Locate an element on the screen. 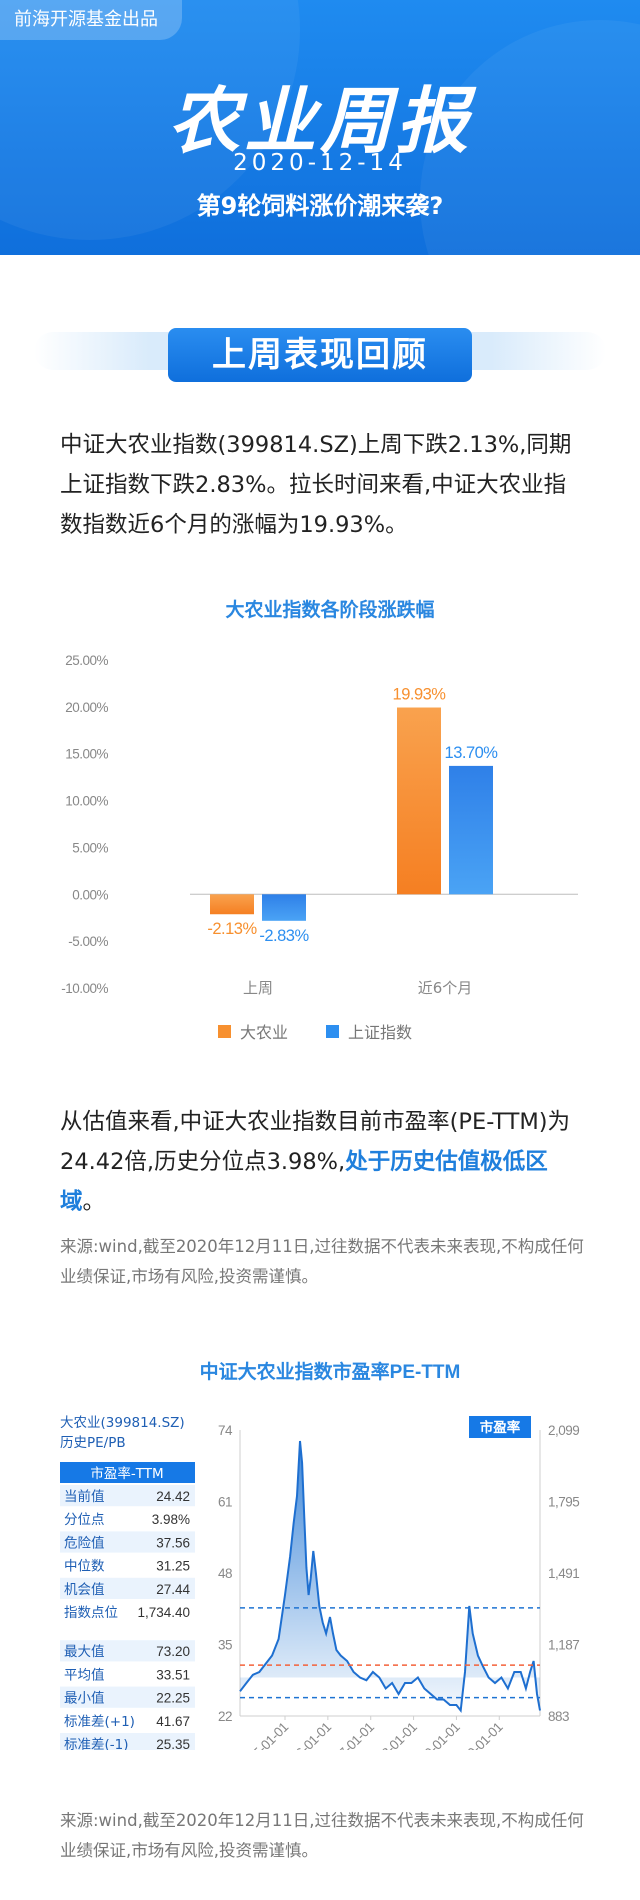 The width and height of the screenshot is (640, 1900). stats-value: 27.44 is located at coordinates (173, 1589).